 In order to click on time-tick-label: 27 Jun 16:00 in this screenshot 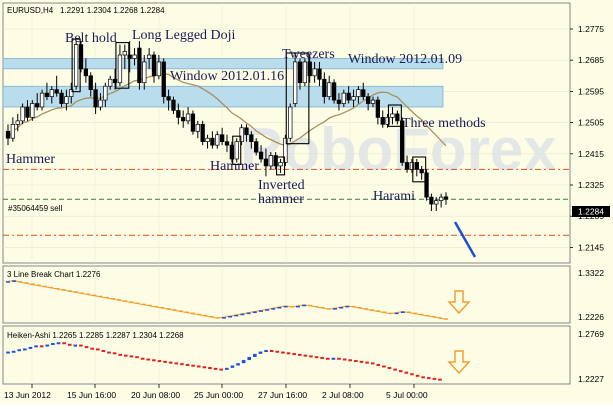, I will do `click(282, 395)`.